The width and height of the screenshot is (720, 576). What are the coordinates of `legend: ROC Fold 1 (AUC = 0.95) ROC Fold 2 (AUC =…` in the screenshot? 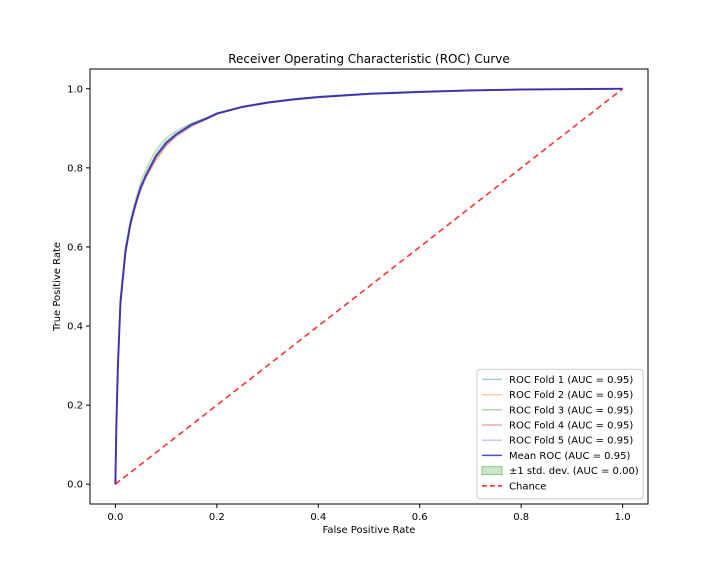 It's located at (560, 434).